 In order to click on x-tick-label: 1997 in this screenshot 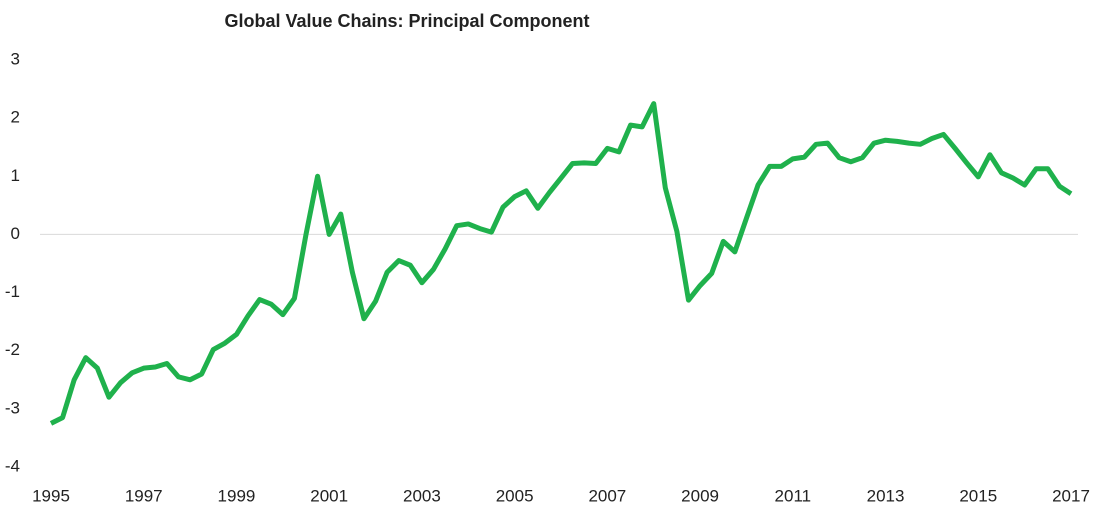, I will do `click(144, 495)`.